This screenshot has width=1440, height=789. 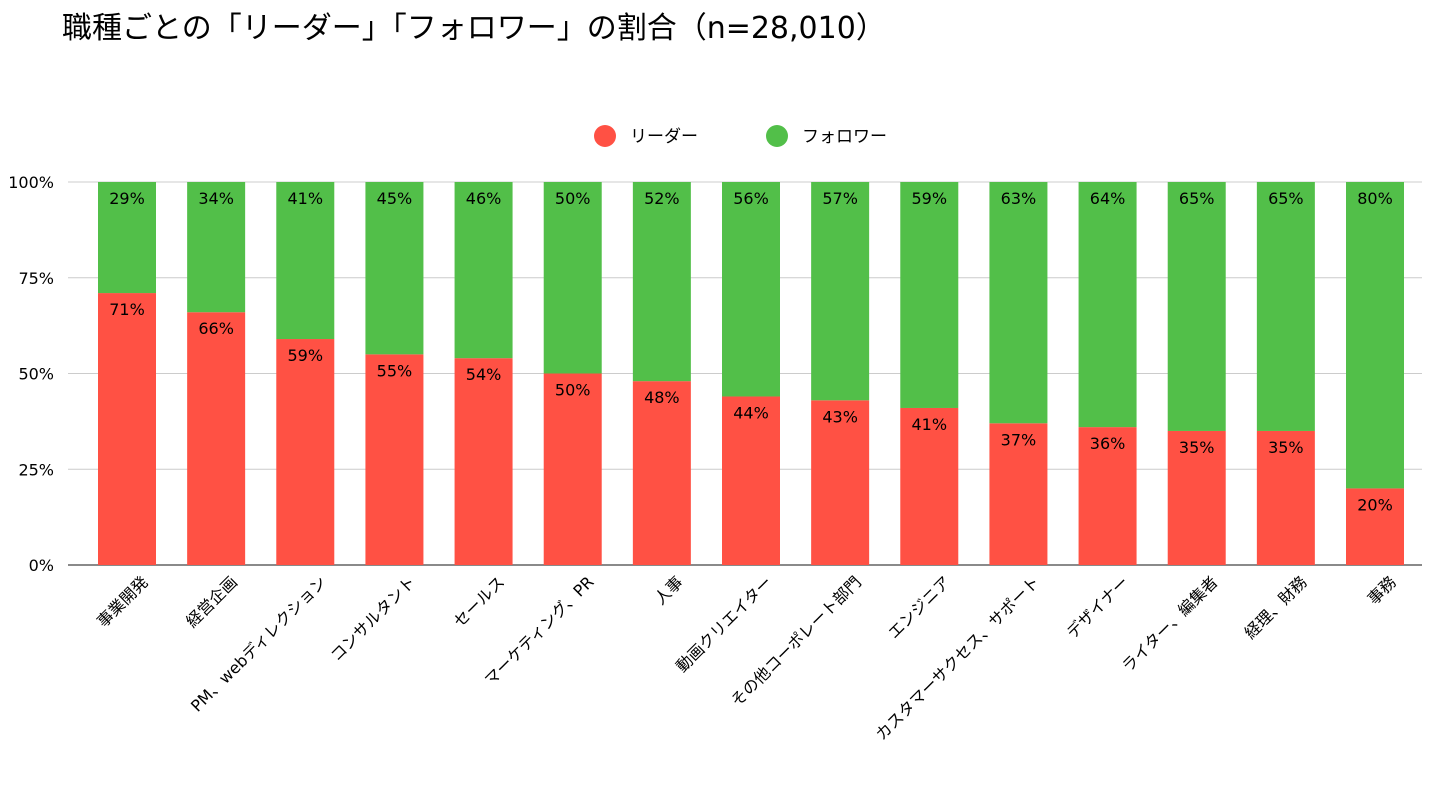 I want to click on legend-marker-follower, so click(x=777, y=136).